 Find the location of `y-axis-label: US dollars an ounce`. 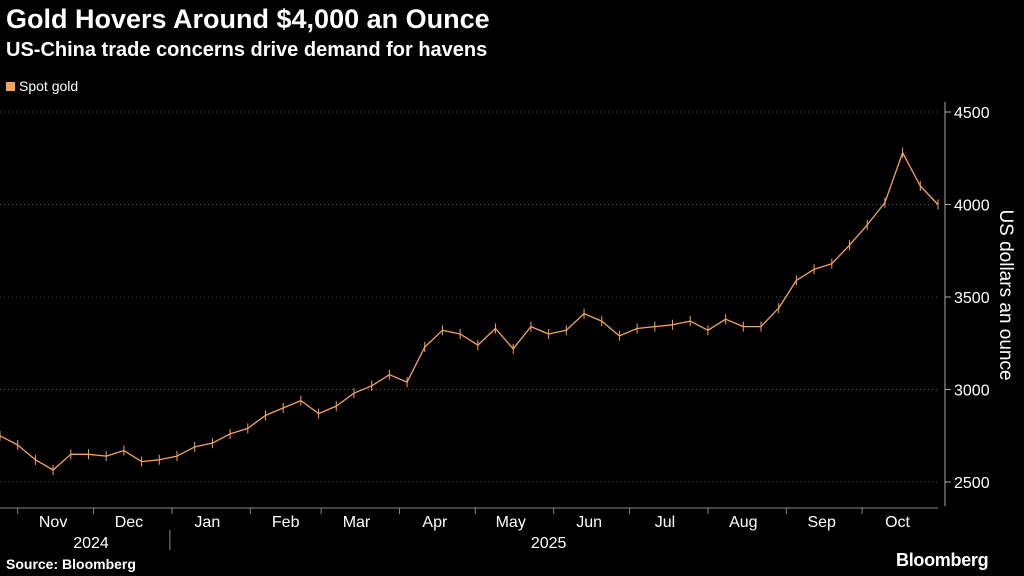

y-axis-label: US dollars an ounce is located at coordinates (1005, 294).